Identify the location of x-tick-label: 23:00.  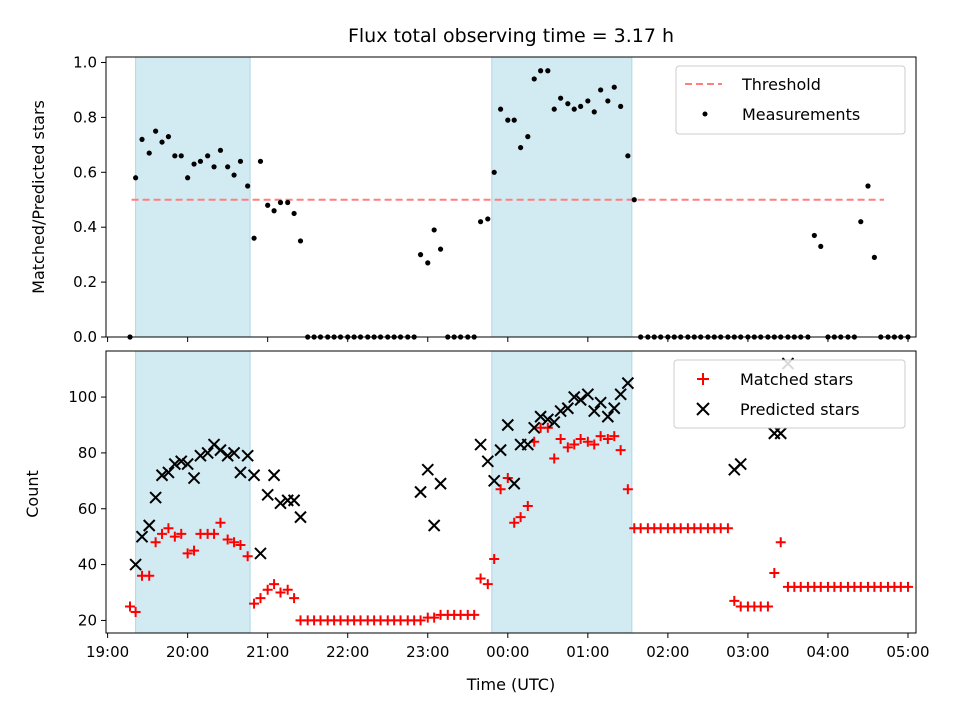
(427, 652).